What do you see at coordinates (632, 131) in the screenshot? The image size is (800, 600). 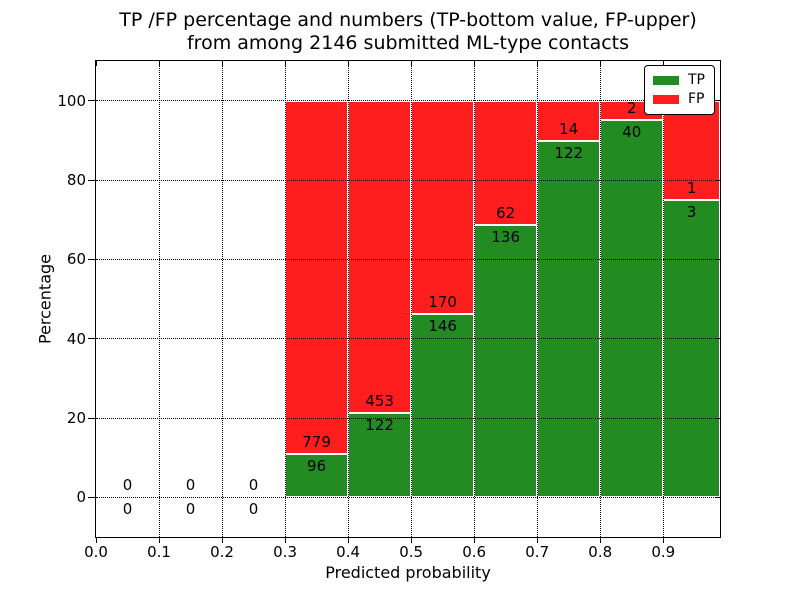 I see `tp-count-label: 40` at bounding box center [632, 131].